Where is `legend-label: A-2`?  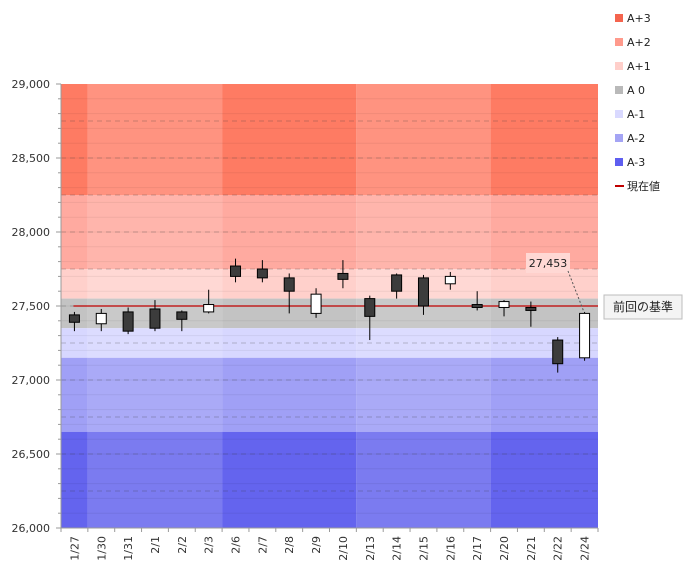
legend-label: A-2 is located at coordinates (636, 138).